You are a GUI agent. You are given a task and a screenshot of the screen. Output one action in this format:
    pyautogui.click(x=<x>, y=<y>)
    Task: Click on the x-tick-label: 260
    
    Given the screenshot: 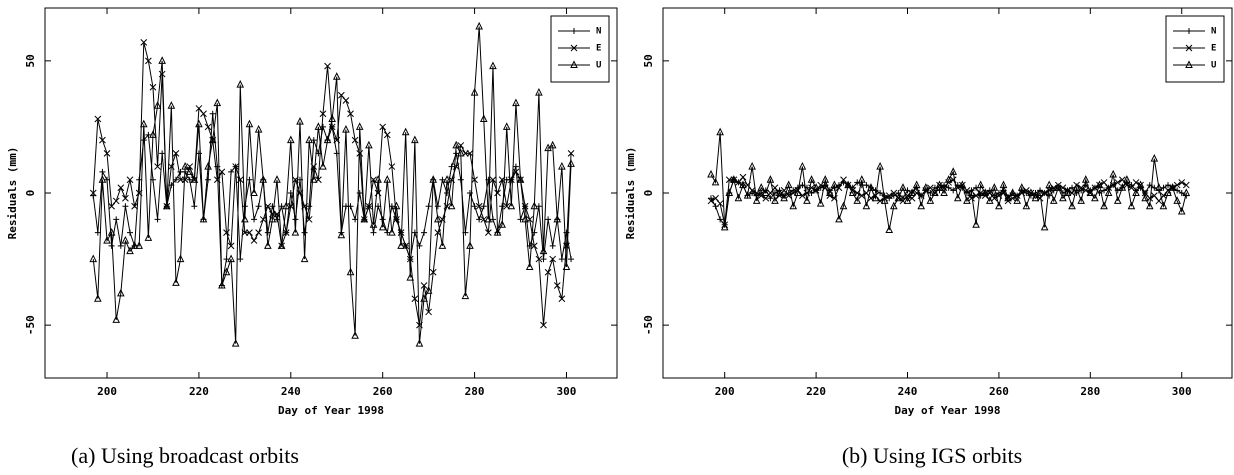 What is the action you would take?
    pyautogui.click(x=999, y=391)
    